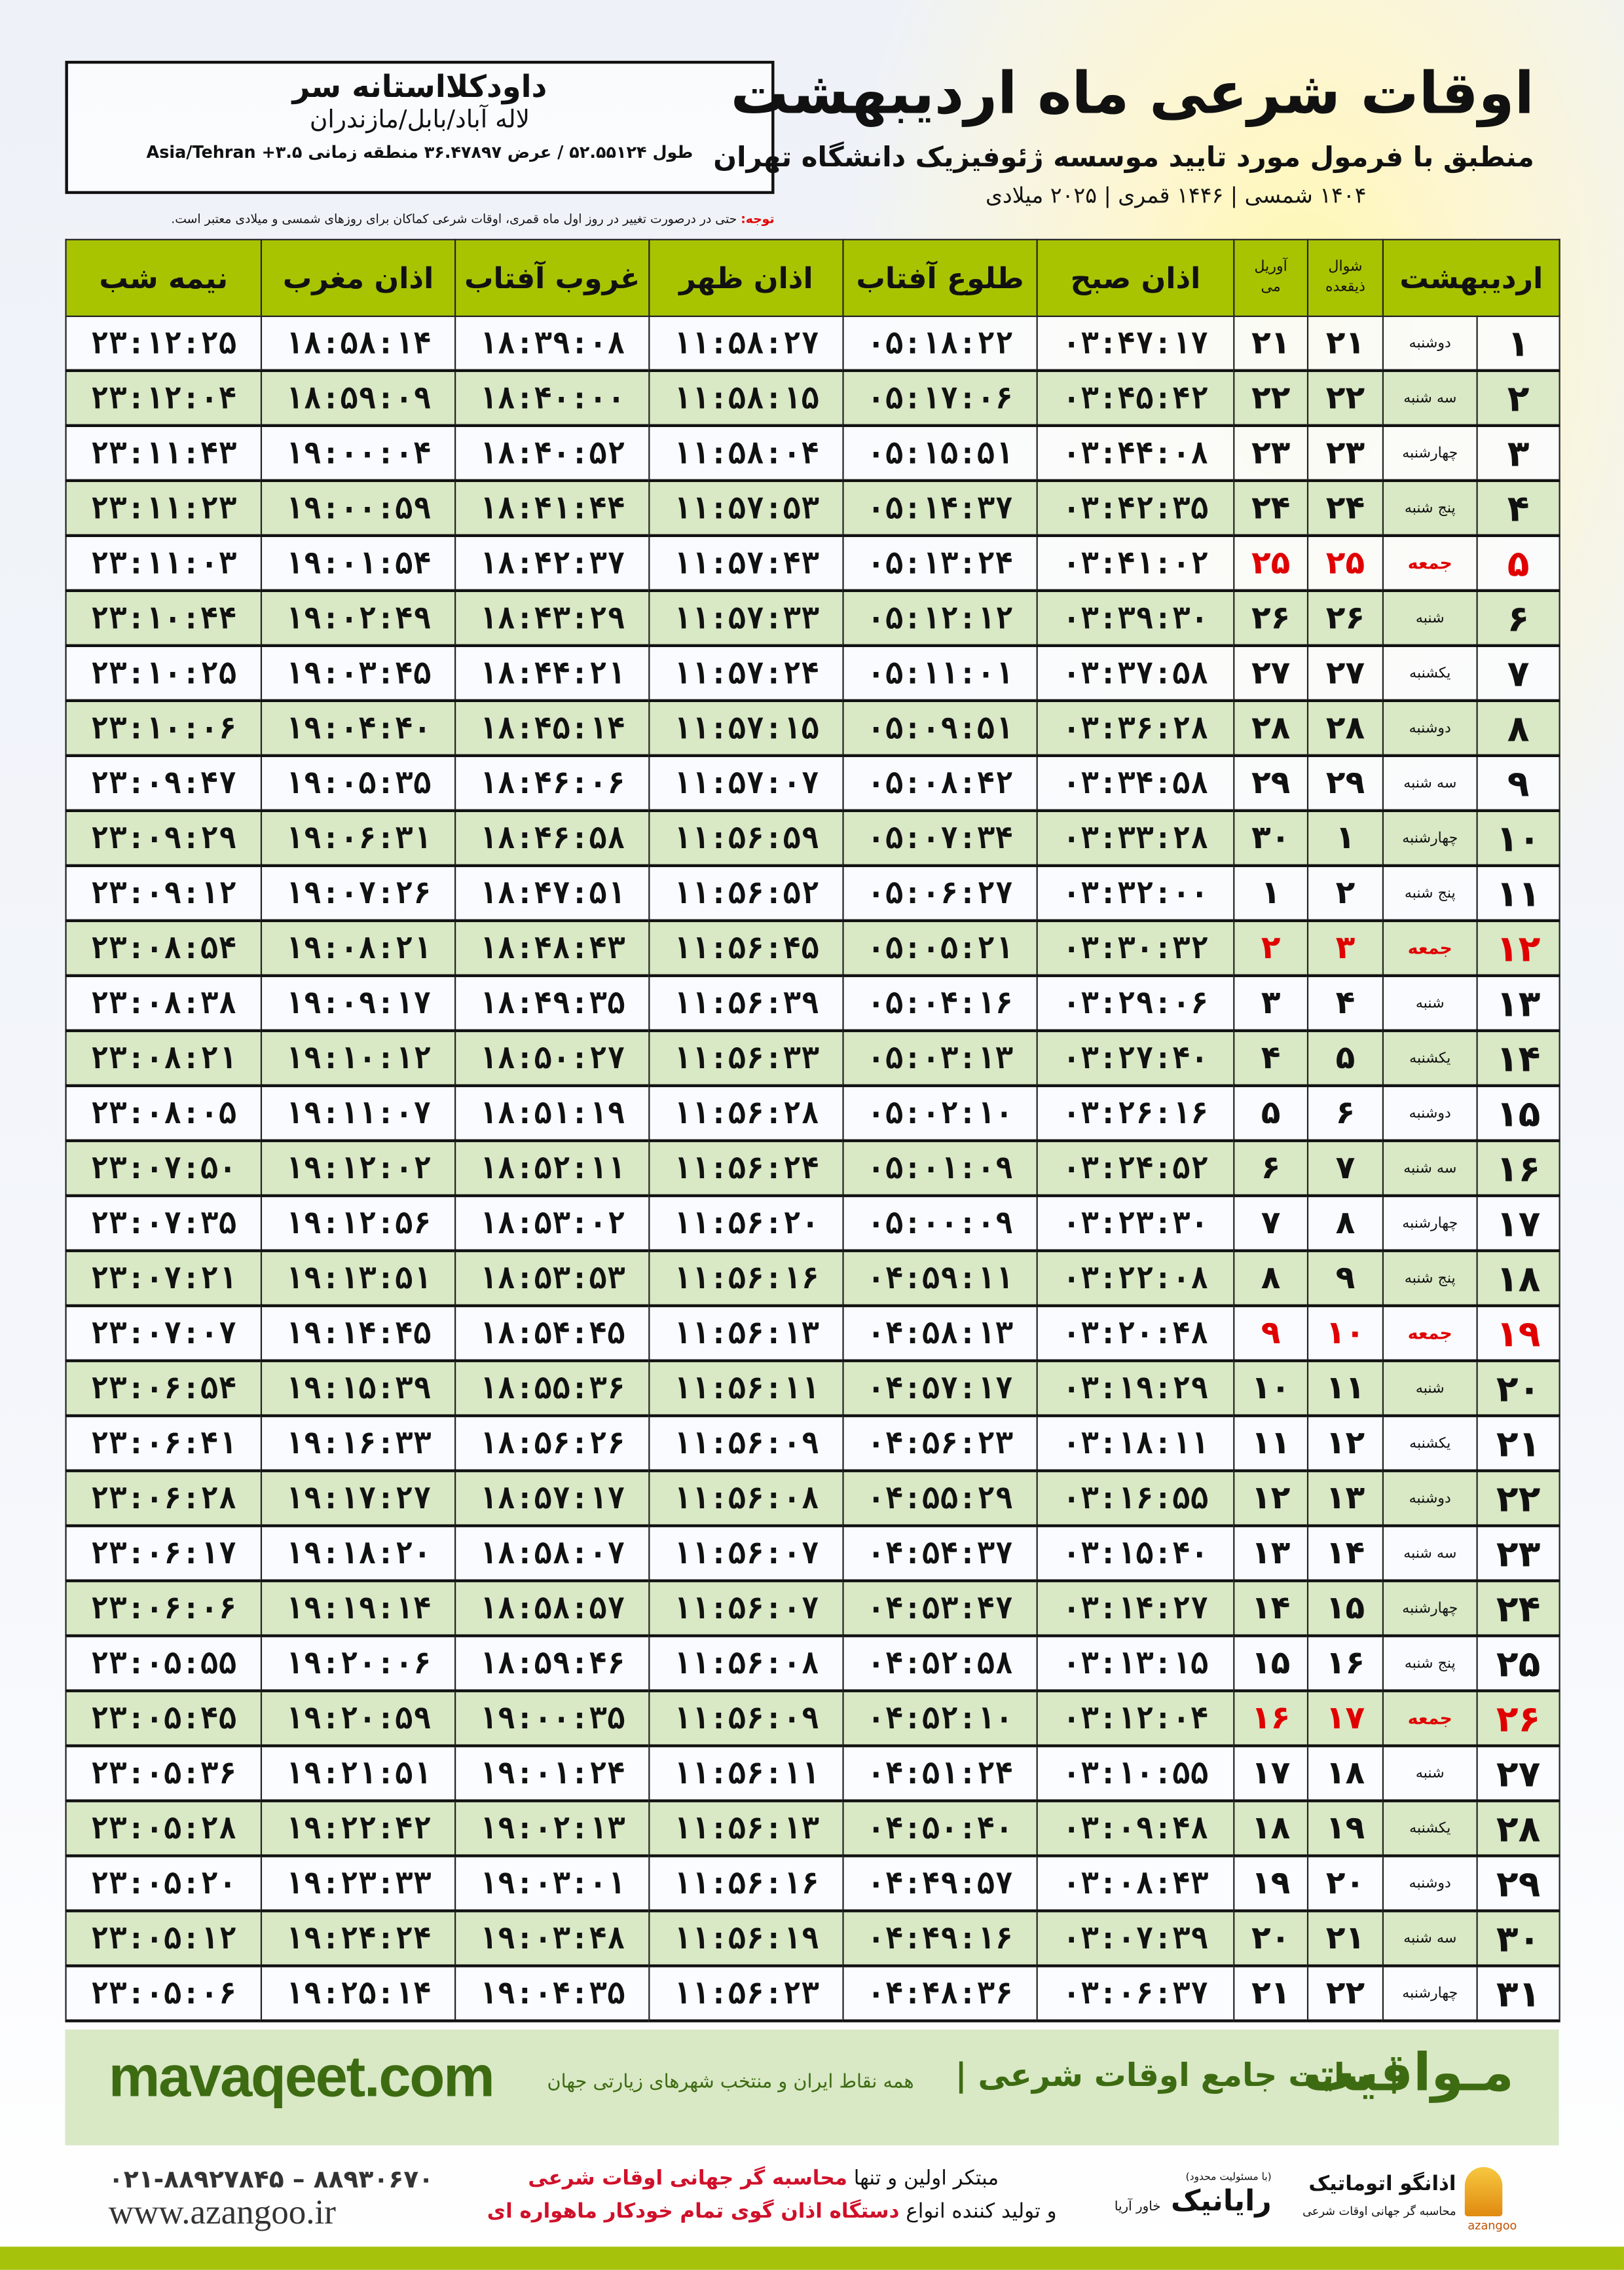 The image size is (1624, 2270). I want to click on cell-dhuhr: ۱۱:۵۷:۵۳, so click(746, 508).